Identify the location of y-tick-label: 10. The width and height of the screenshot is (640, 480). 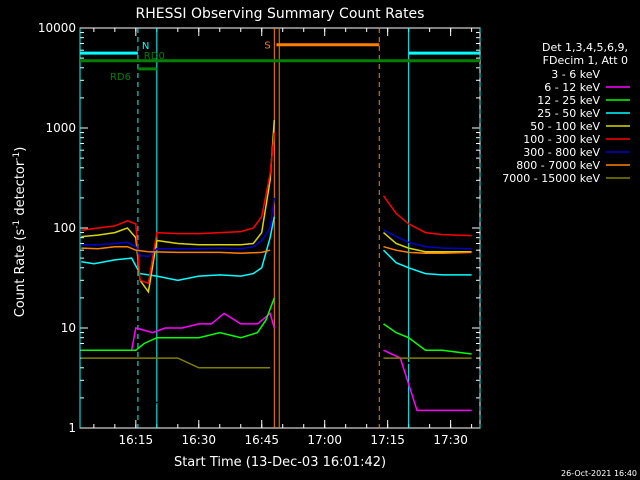
(68, 328).